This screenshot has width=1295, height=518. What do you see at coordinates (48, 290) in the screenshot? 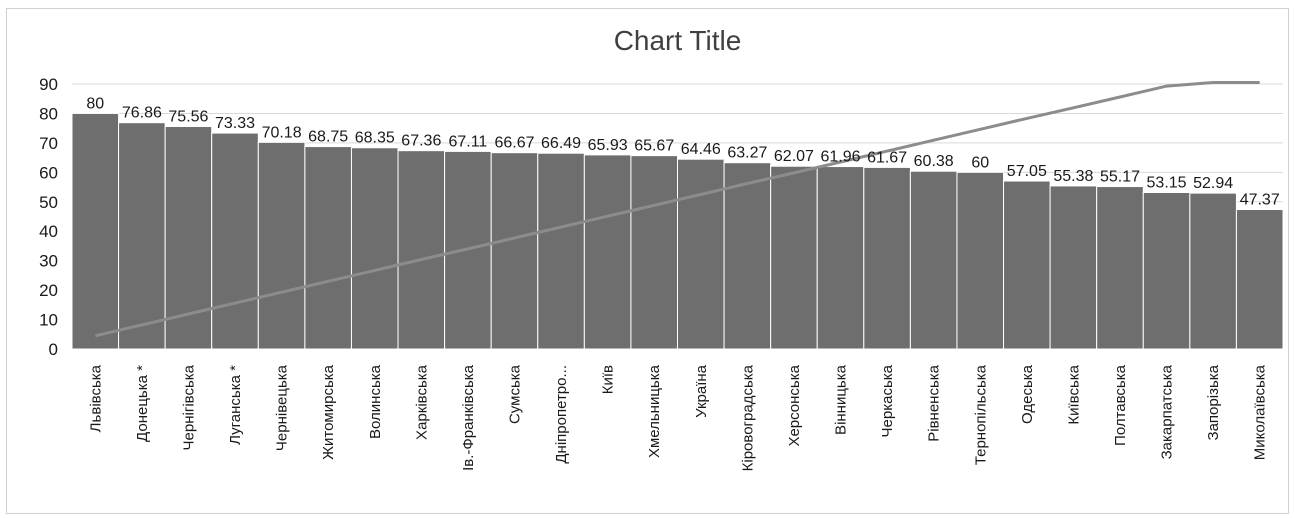
I see `y-tick-label: 20` at bounding box center [48, 290].